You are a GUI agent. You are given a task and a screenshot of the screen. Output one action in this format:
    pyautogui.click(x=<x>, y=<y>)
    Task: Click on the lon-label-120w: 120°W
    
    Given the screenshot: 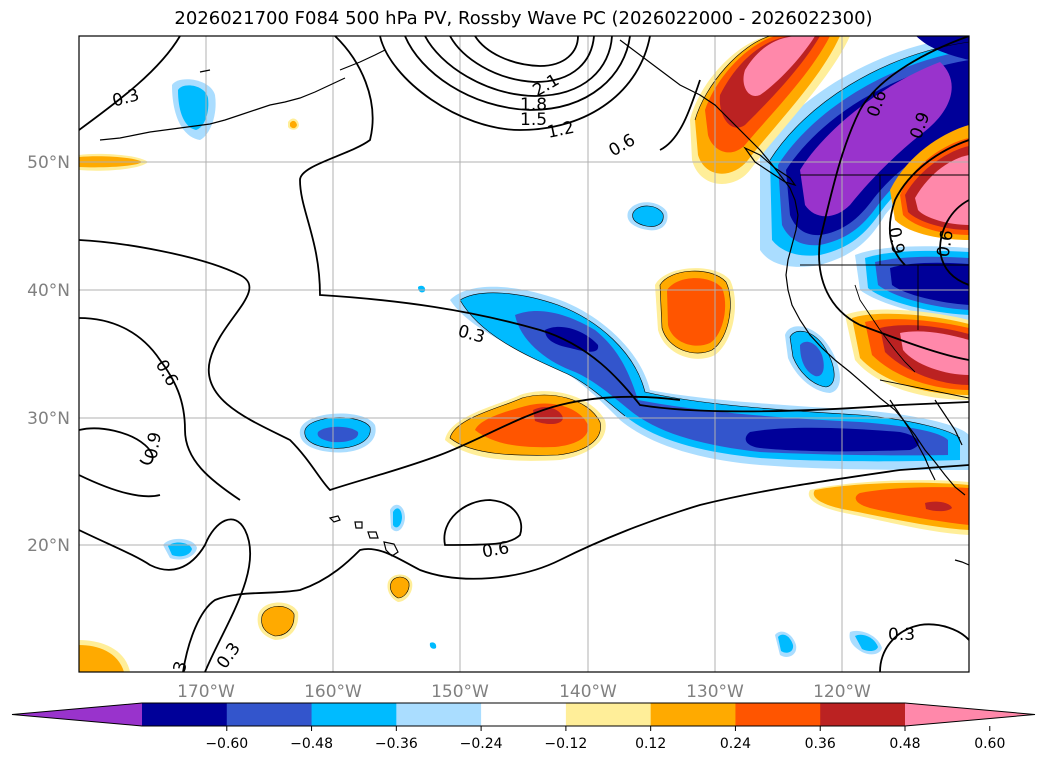 What is the action you would take?
    pyautogui.click(x=842, y=692)
    